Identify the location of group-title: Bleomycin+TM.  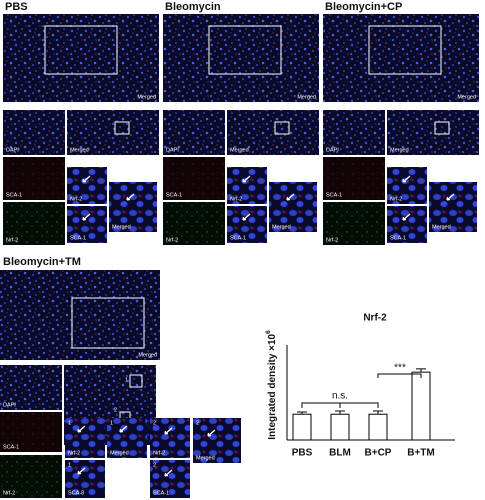
(42, 262).